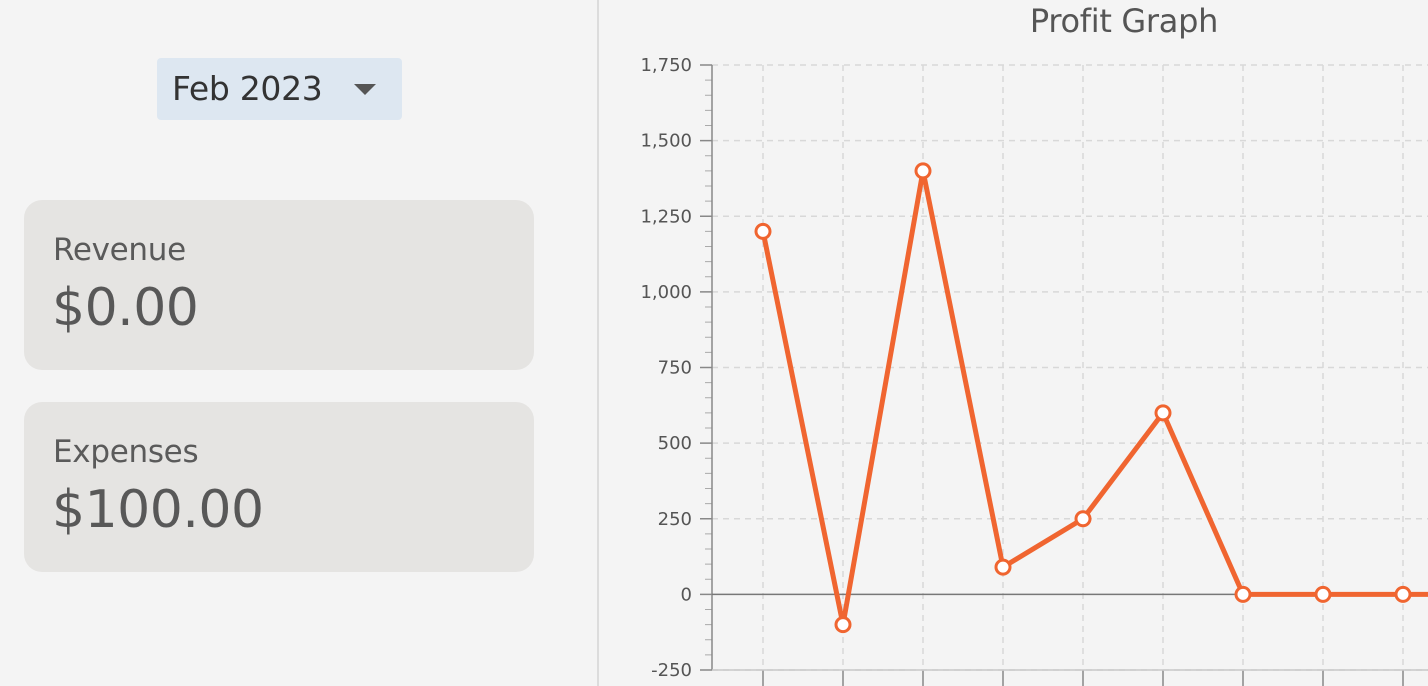  I want to click on y-tick-label: 1,250, so click(666, 216).